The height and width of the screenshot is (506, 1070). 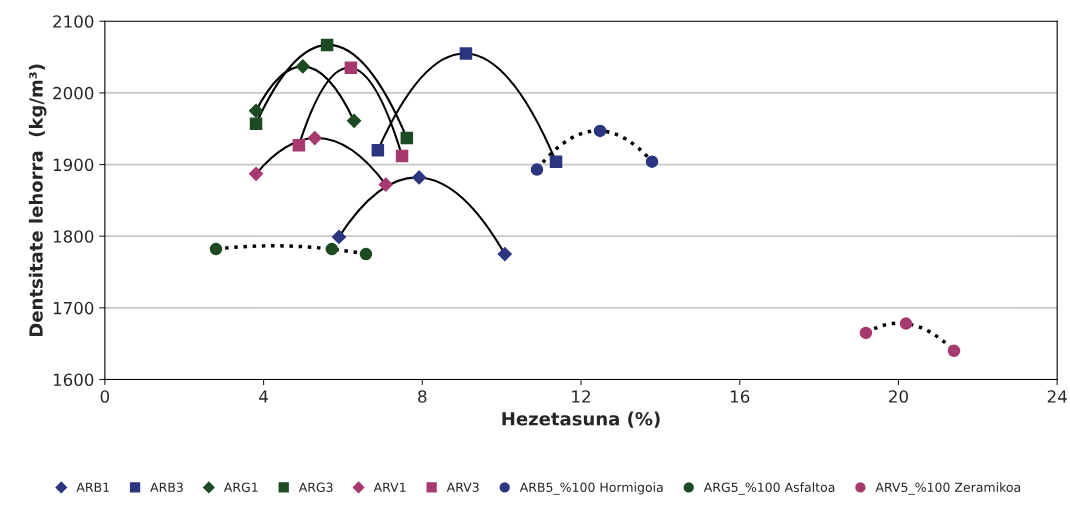 I want to click on x-tick-label: 24, so click(x=1057, y=396).